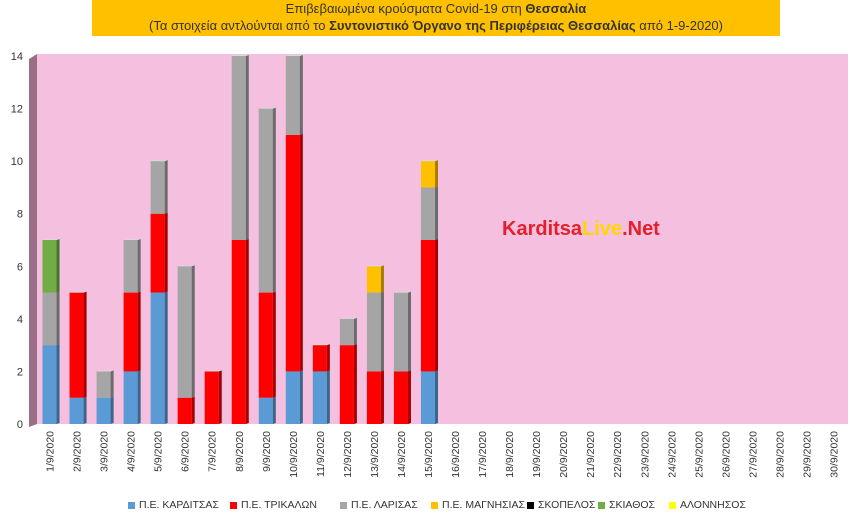 This screenshot has width=851, height=518. I want to click on x-tick-label: 17/9/2020, so click(483, 454).